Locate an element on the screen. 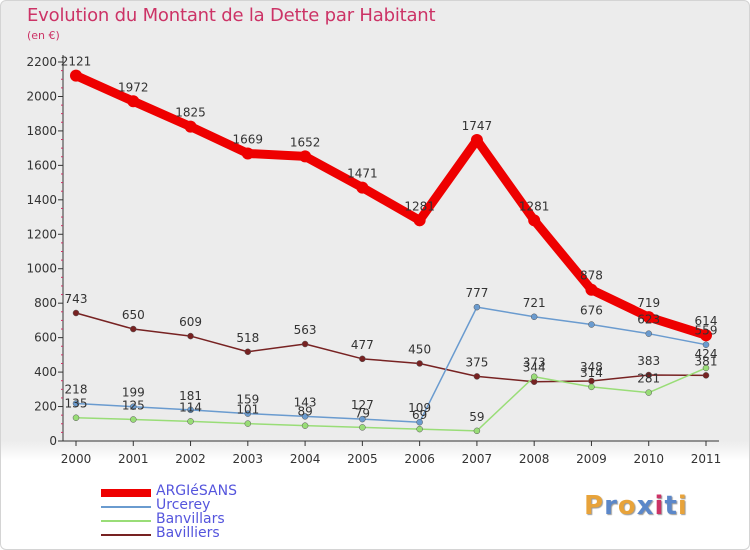  data-label: 623 is located at coordinates (648, 320).